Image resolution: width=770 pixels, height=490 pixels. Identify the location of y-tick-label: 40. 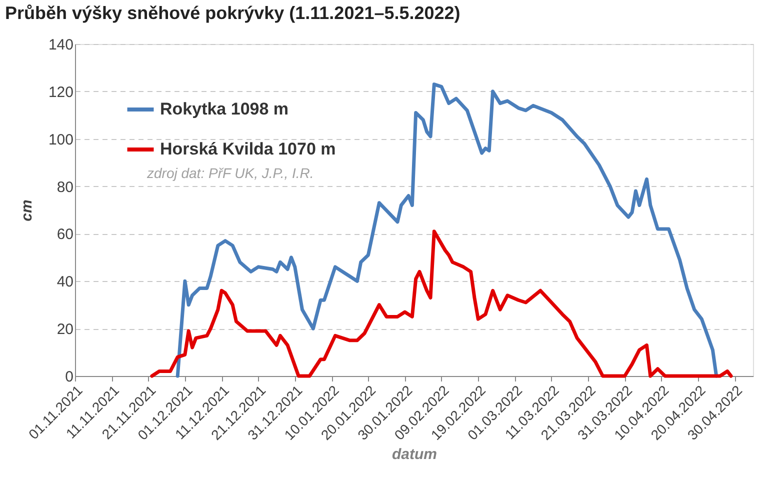
(65, 282).